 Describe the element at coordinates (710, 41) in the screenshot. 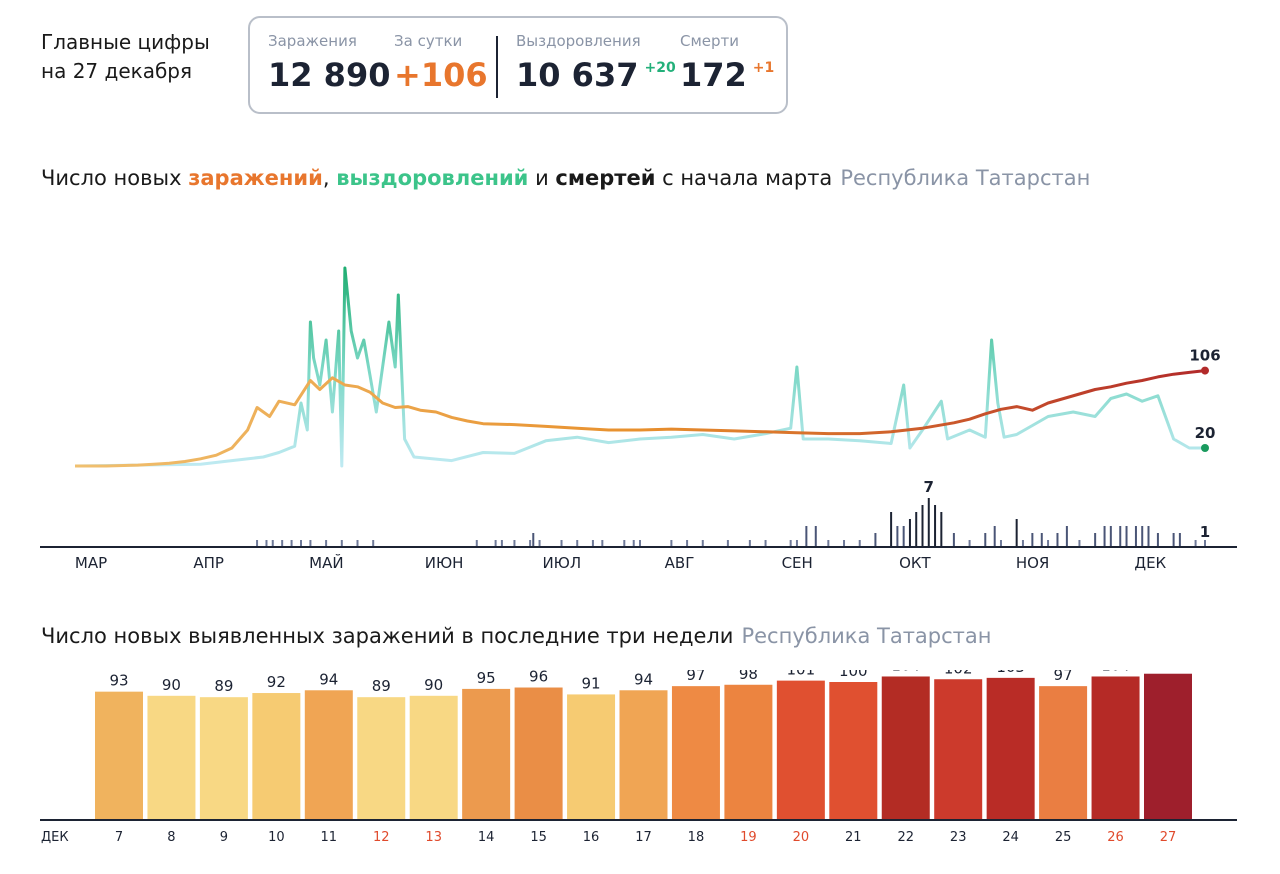

I see `stat-deaths-label: Смерти` at that location.